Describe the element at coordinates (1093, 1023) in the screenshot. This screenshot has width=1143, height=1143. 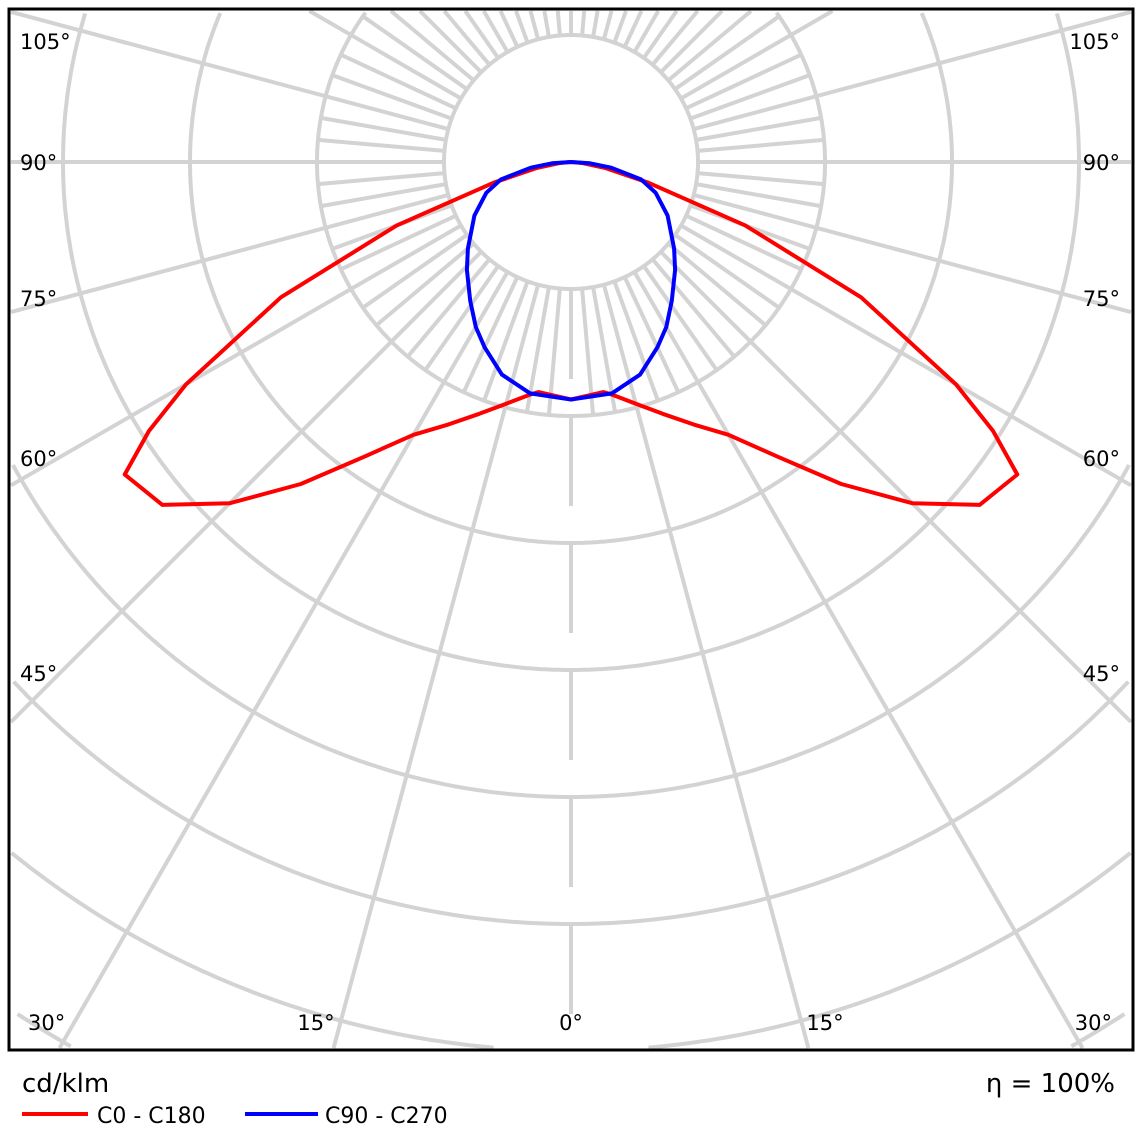
I see `angle-label-right: 30°` at that location.